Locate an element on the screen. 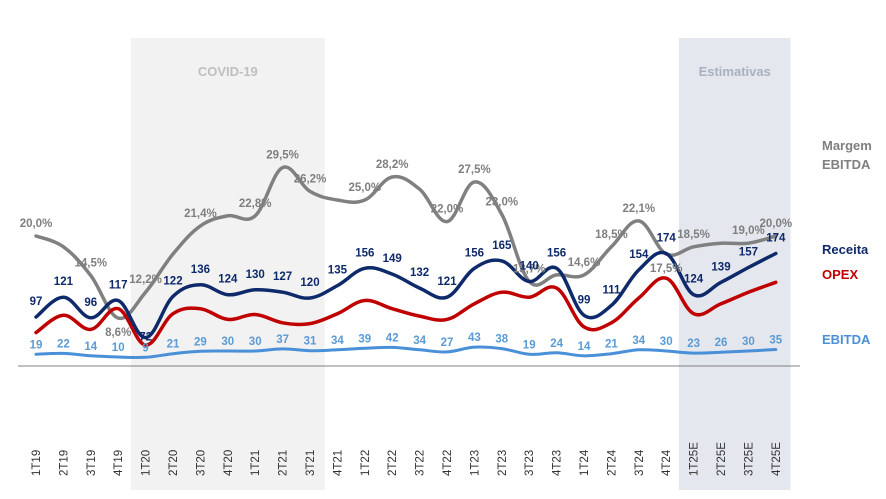 Image resolution: width=886 pixels, height=499 pixels. x-tick-label: 4T19 is located at coordinates (119, 463).